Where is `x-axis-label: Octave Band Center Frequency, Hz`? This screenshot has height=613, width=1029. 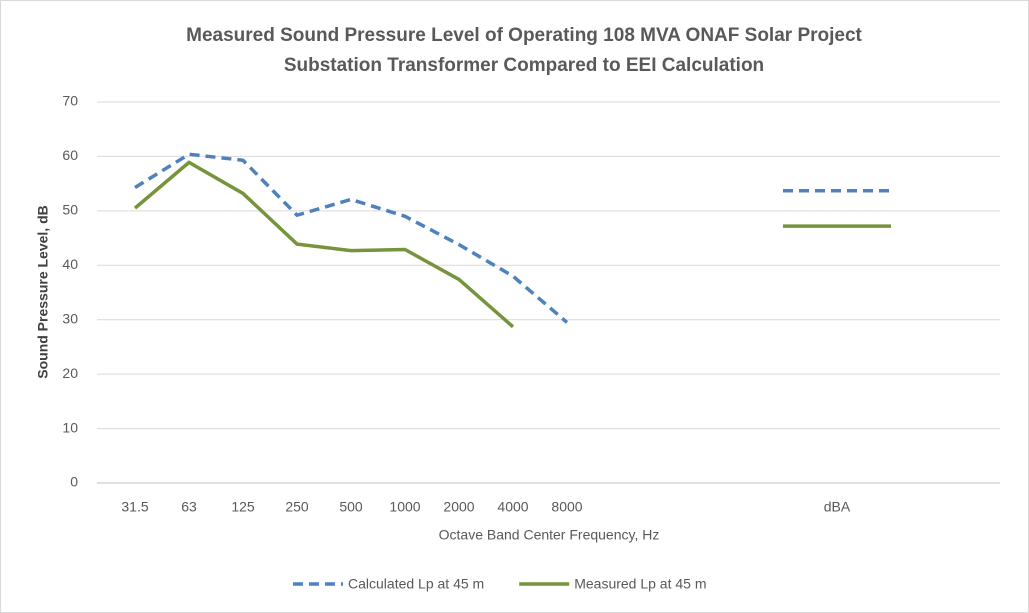
x-axis-label: Octave Band Center Frequency, Hz is located at coordinates (549, 535).